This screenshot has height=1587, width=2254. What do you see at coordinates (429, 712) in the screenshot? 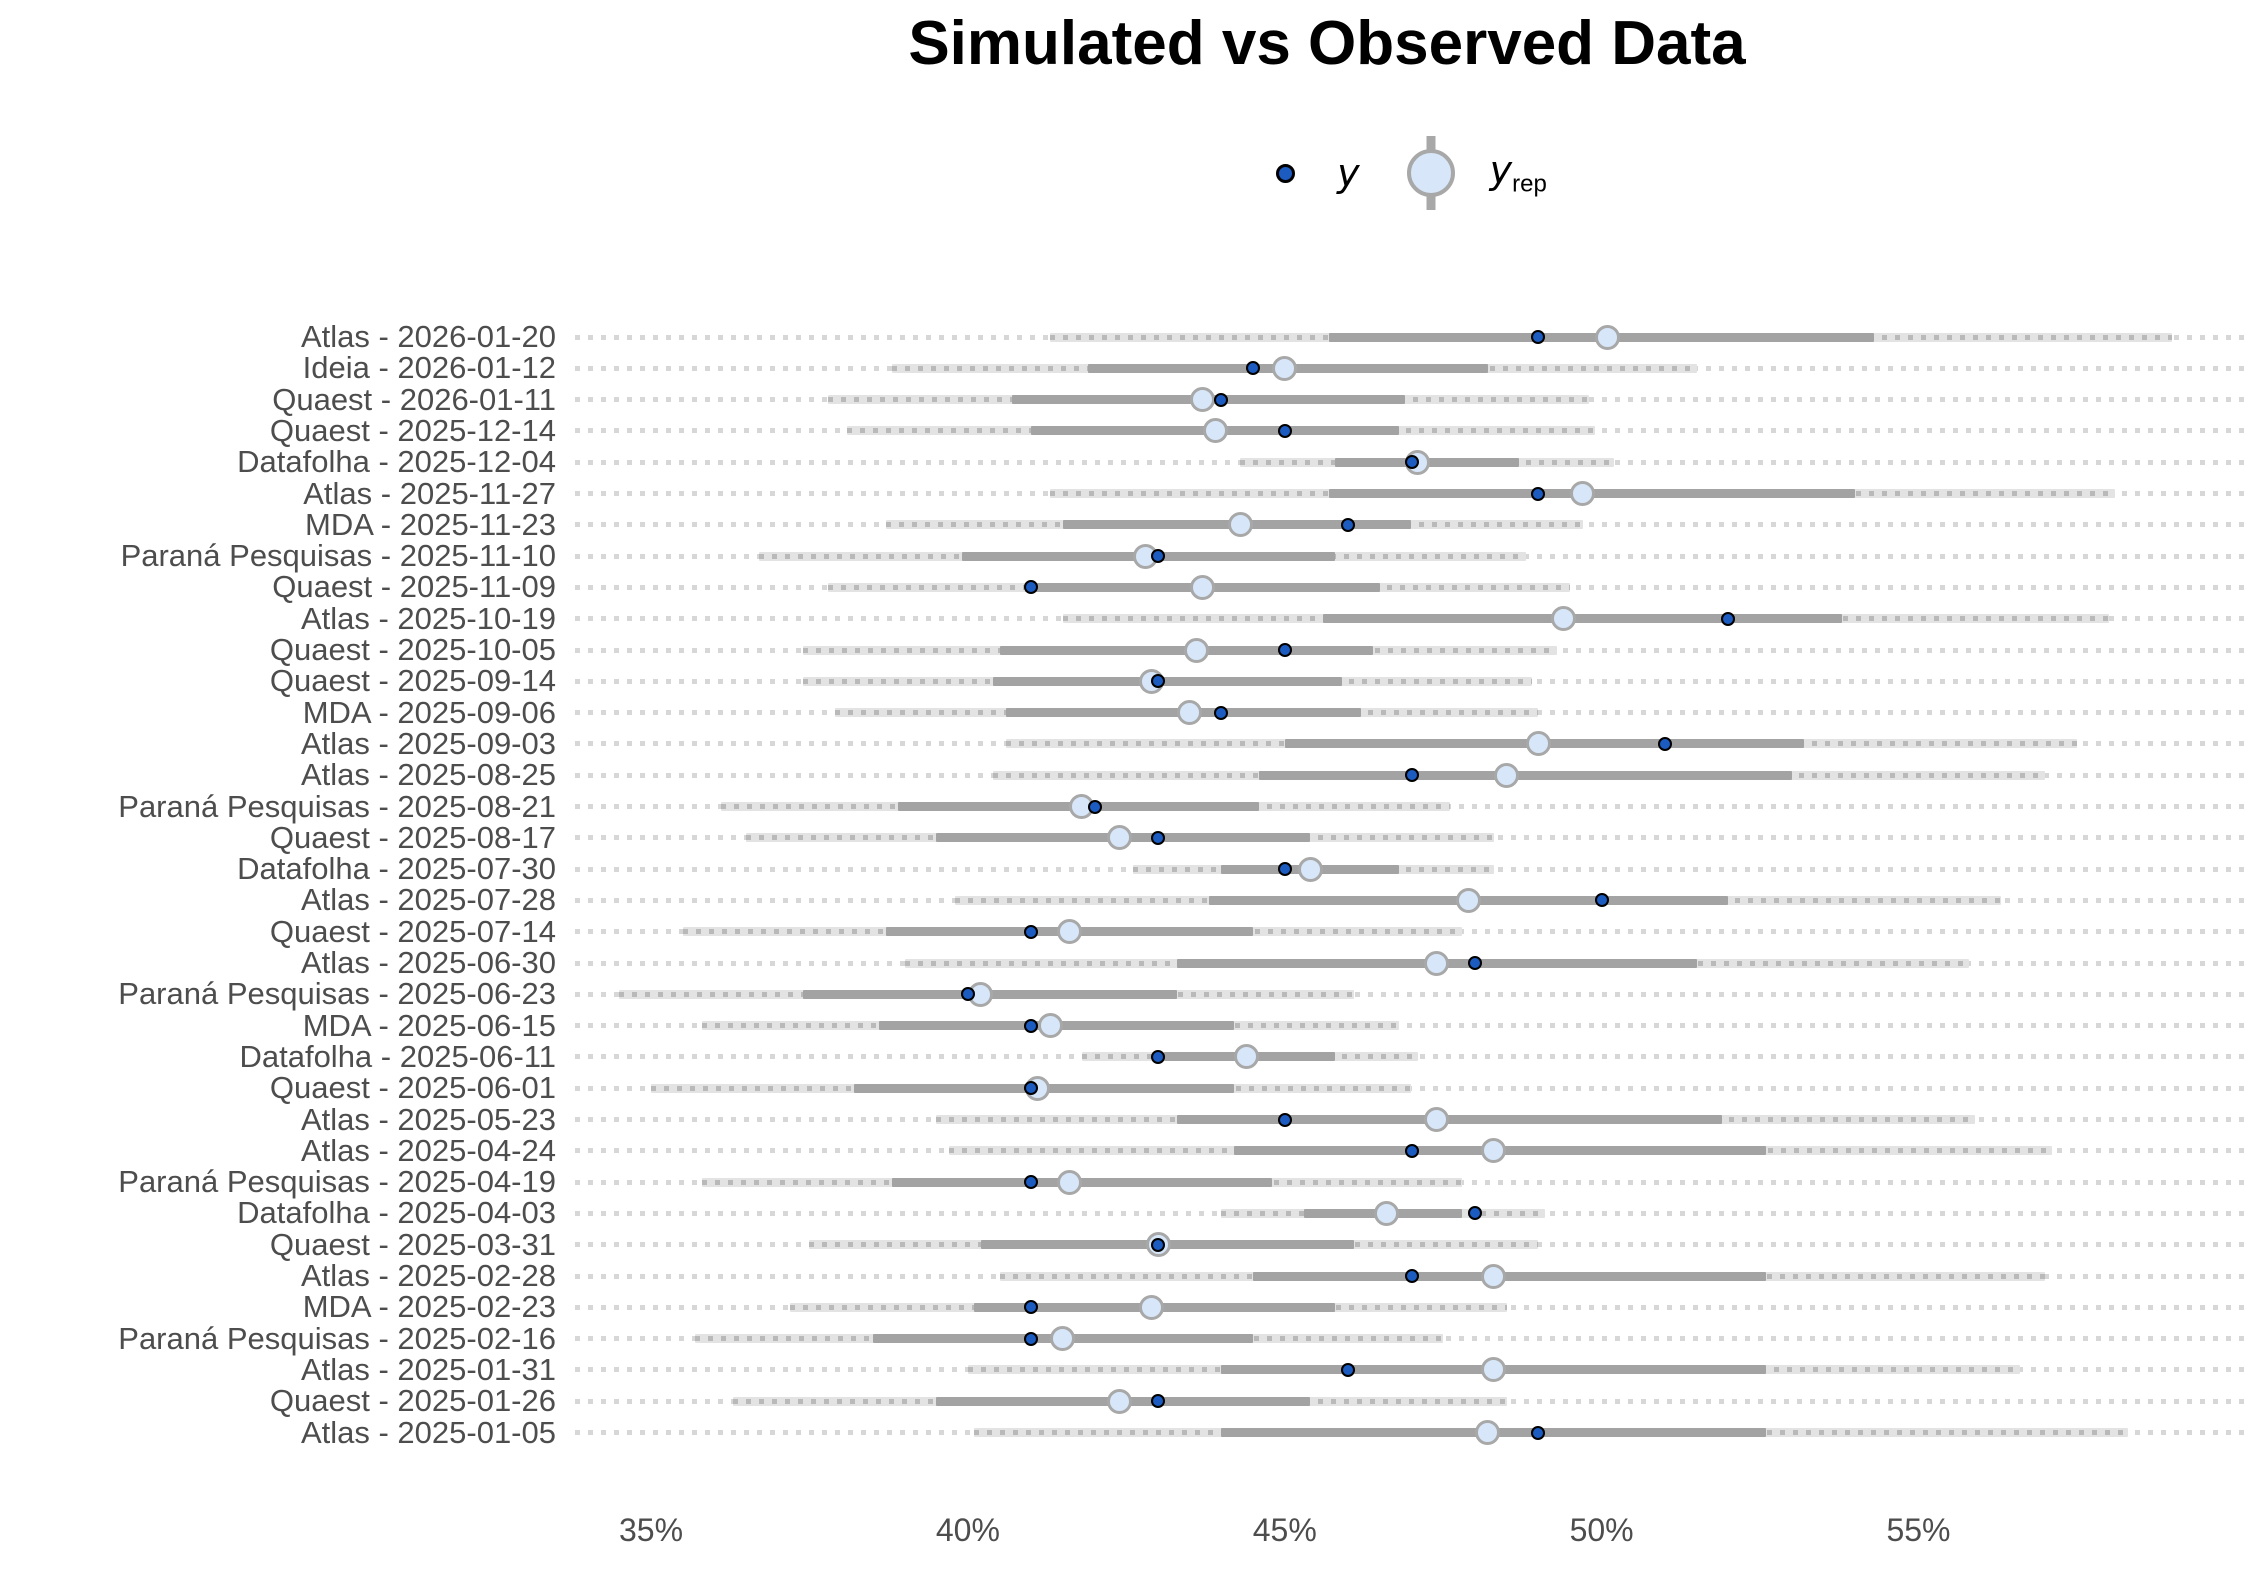
I see `row-label: MDA - 2025-09-06` at bounding box center [429, 712].